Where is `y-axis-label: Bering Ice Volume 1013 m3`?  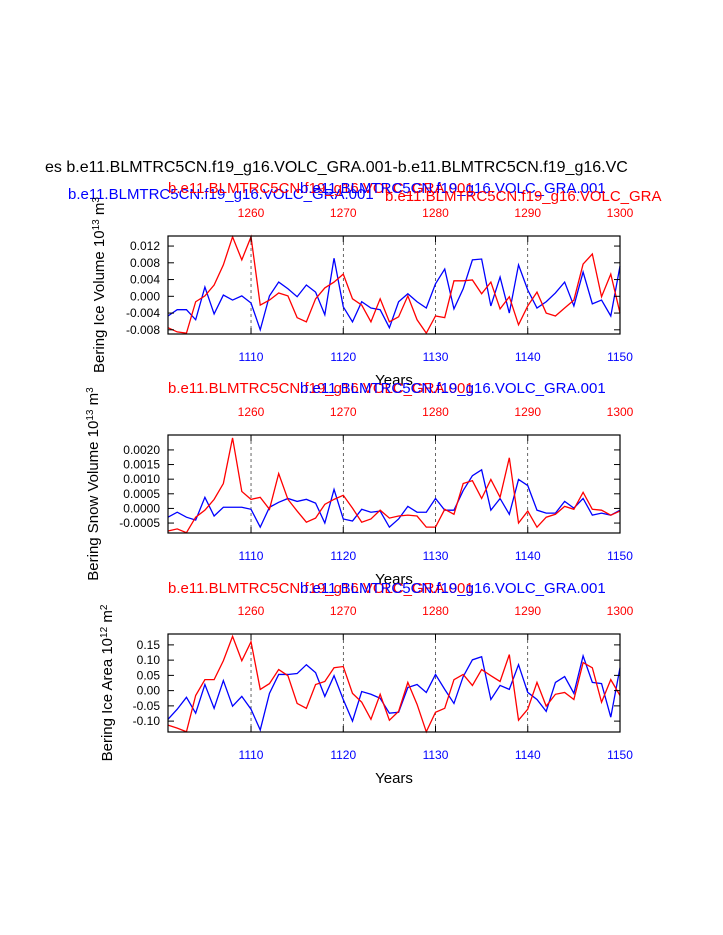
y-axis-label: Bering Ice Volume 1013 m3 is located at coordinates (100, 285).